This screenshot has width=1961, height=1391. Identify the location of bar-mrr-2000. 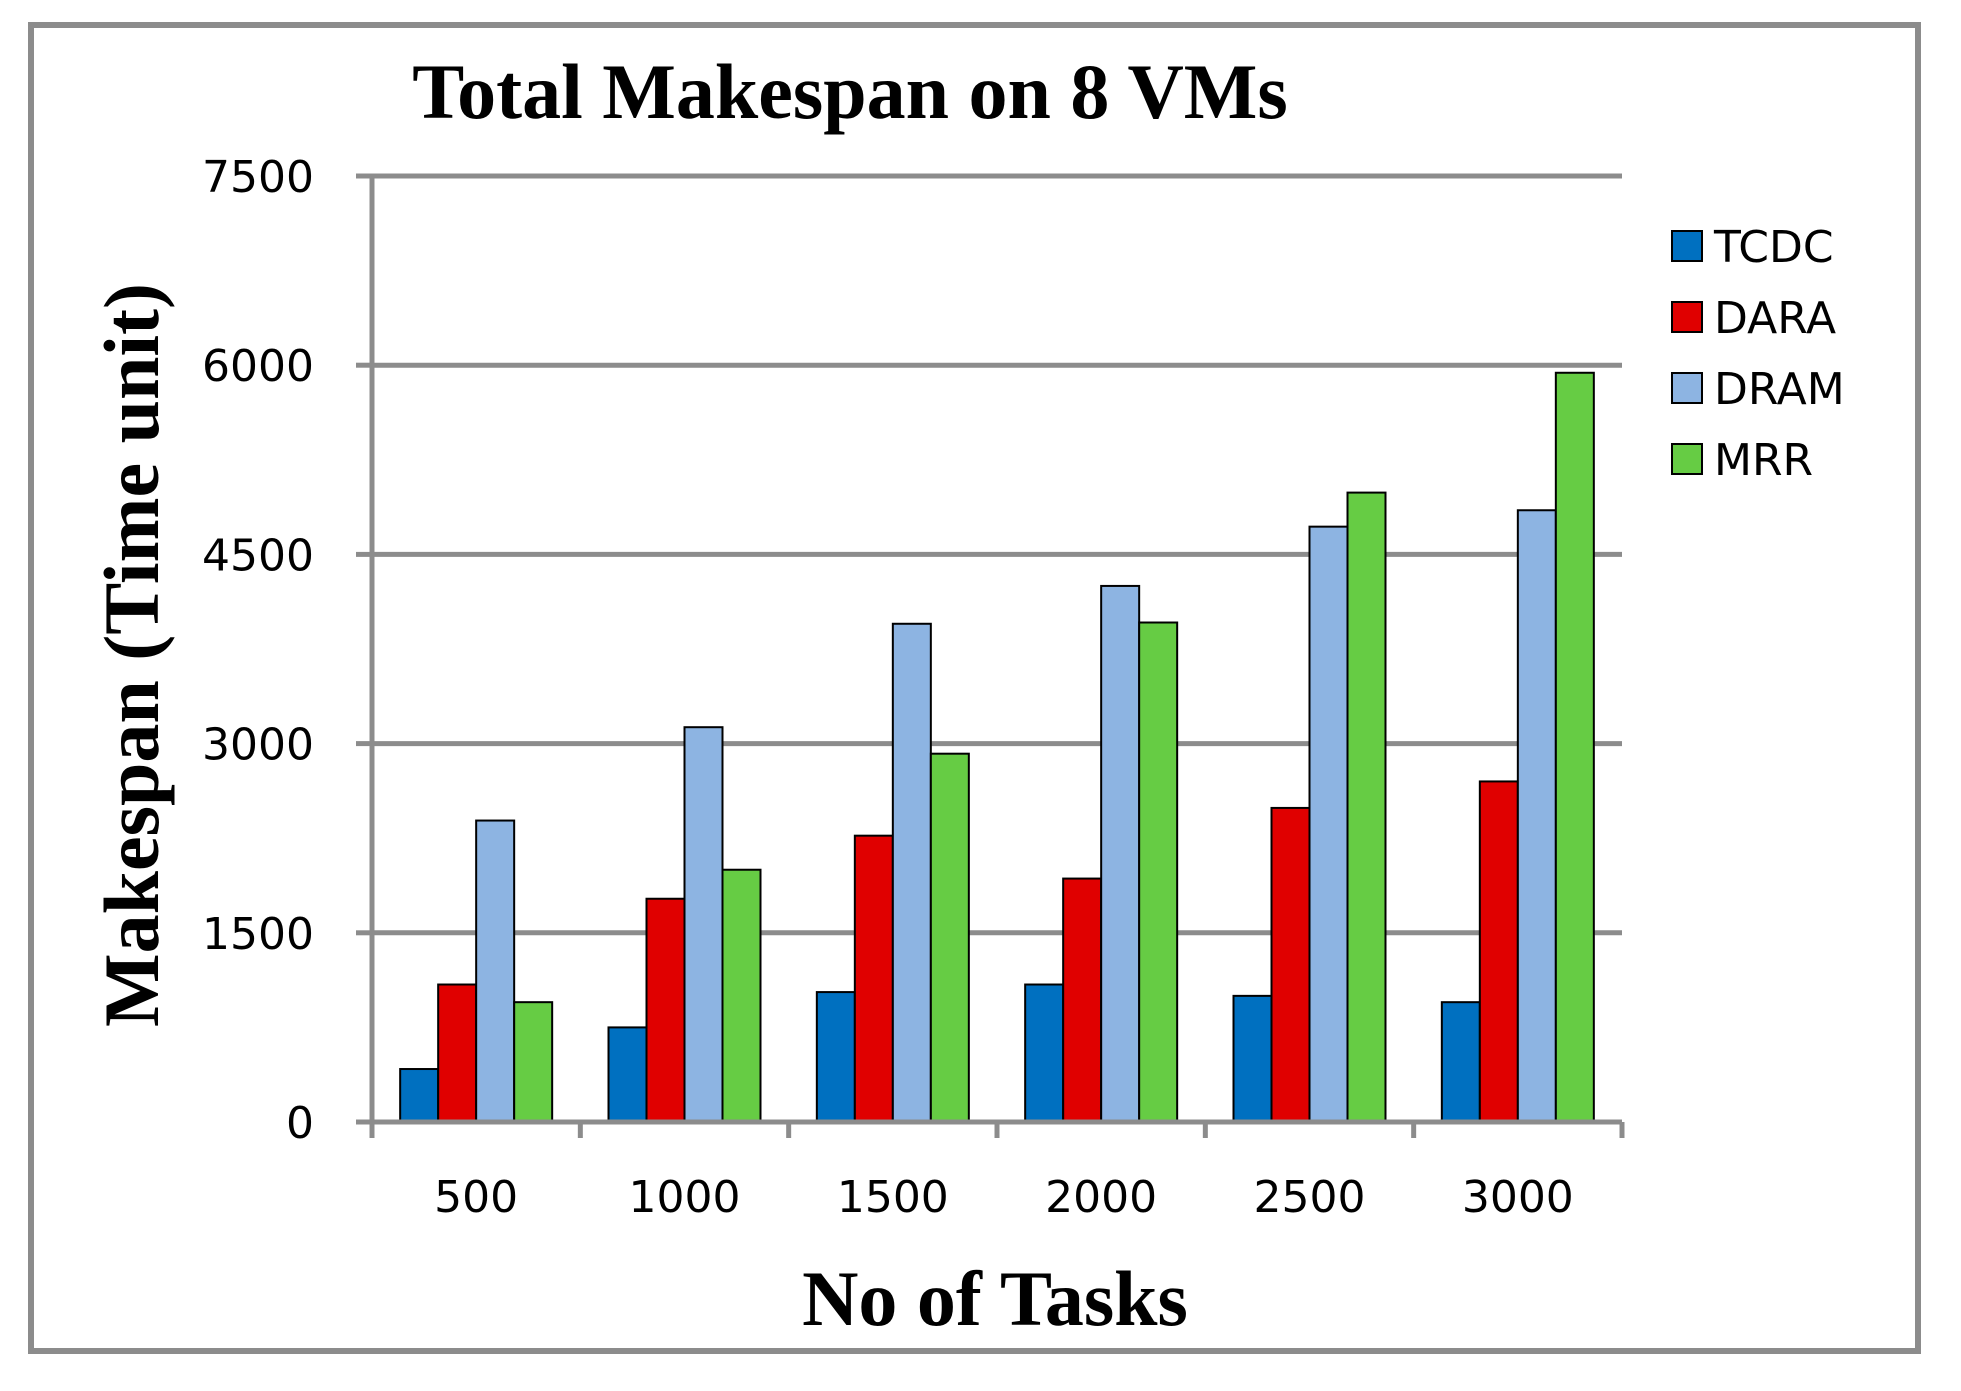
(1158, 872).